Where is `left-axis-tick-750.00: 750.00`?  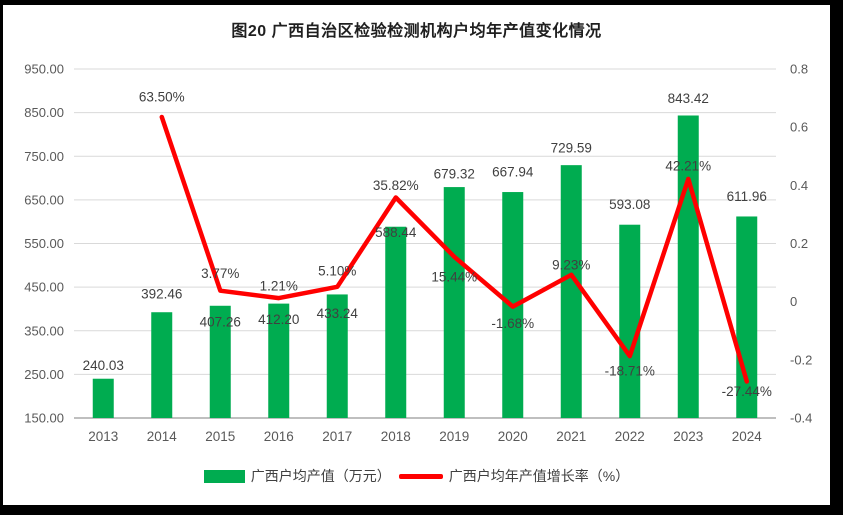 left-axis-tick-750.00: 750.00 is located at coordinates (44, 156).